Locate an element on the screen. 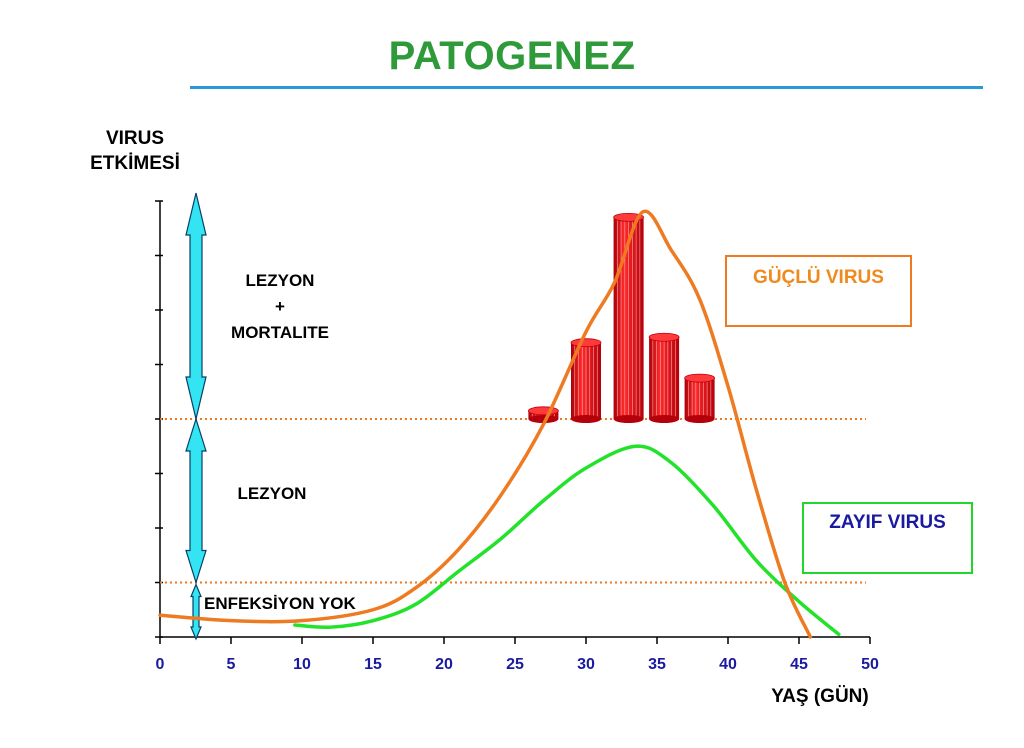 The height and width of the screenshot is (748, 1024). x-tick-labels: 0 5 10 15 20 25 30 35 40 45 50 is located at coordinates (517, 664).